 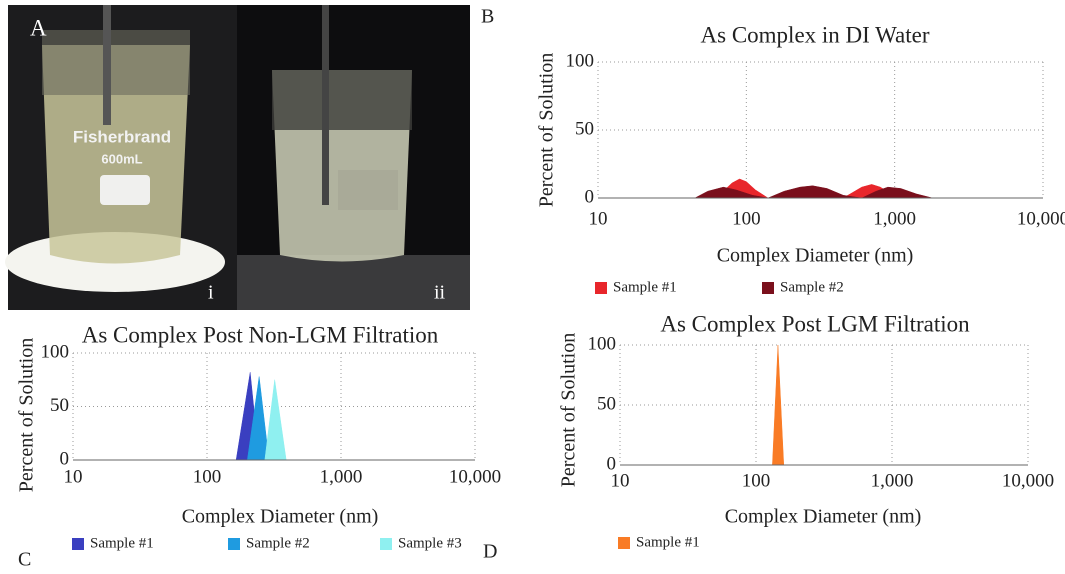 I want to click on panel-label: B, so click(x=487, y=17).